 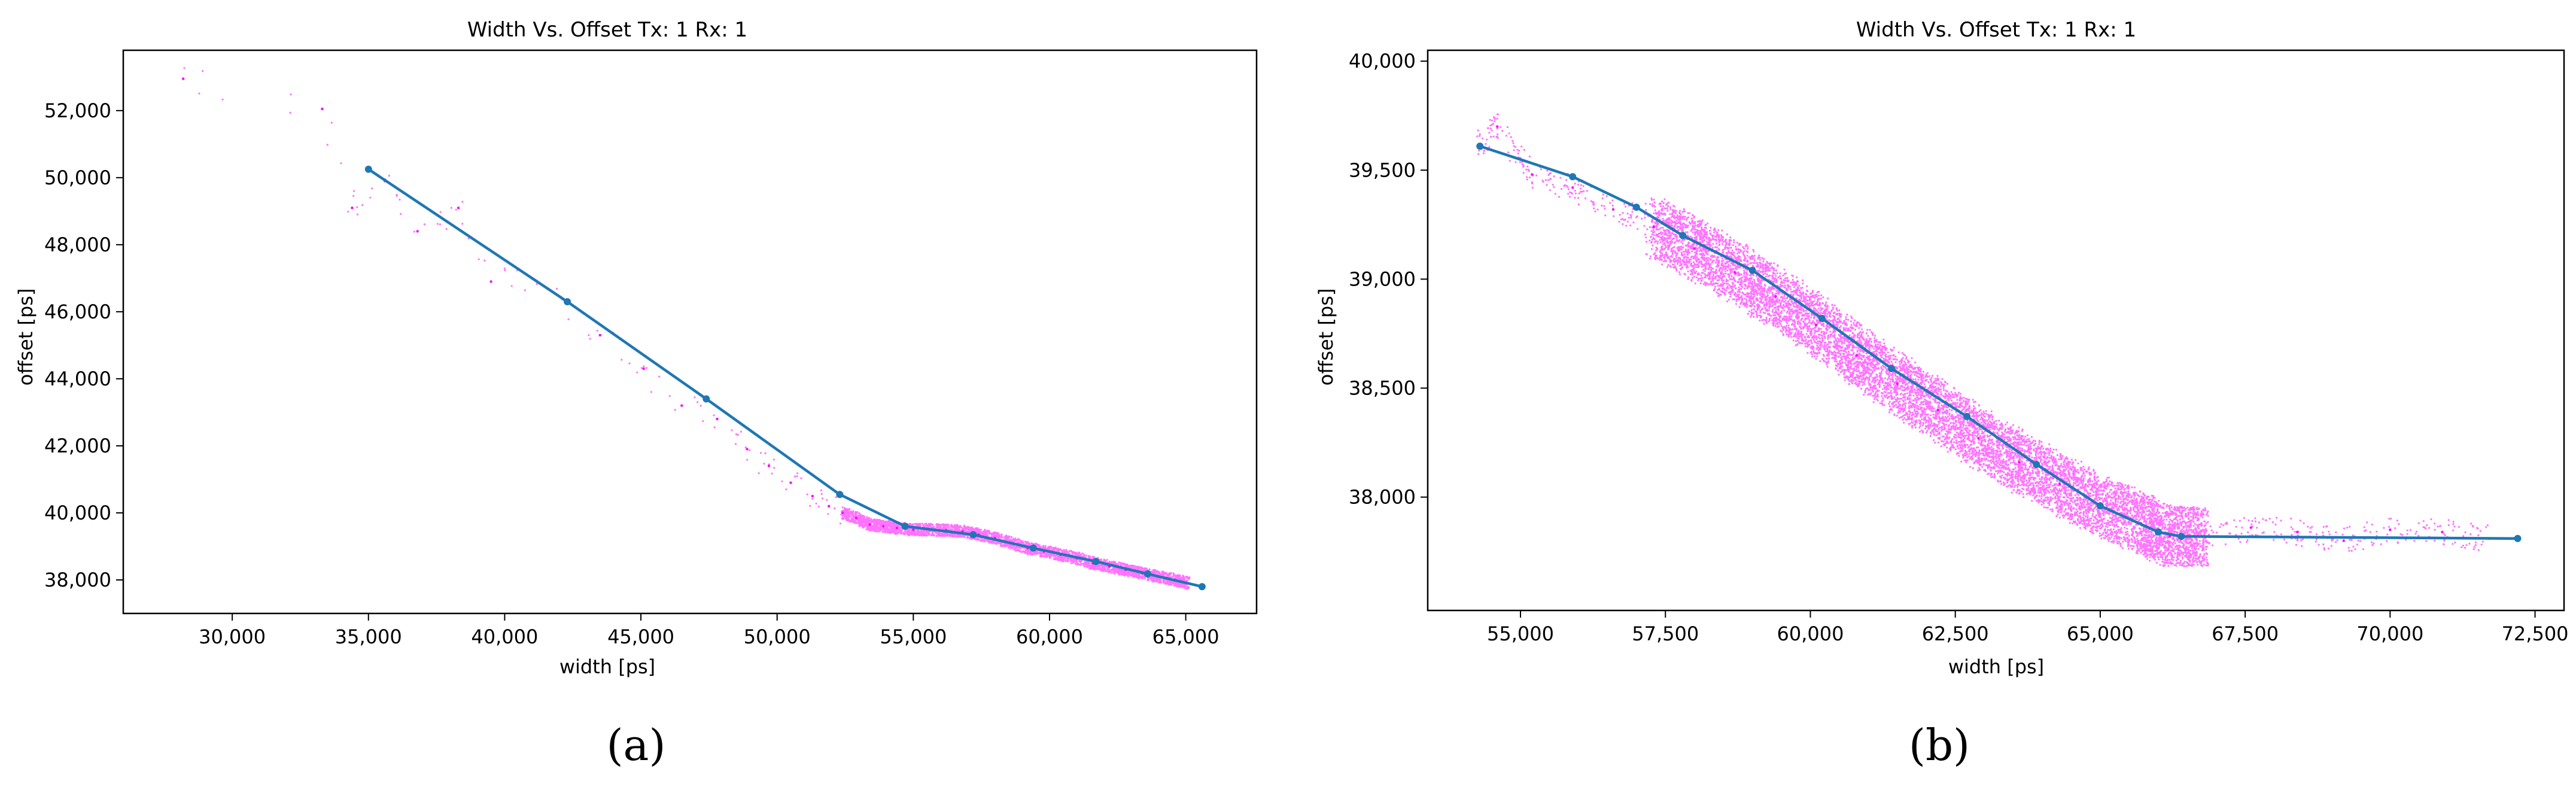 What do you see at coordinates (77, 244) in the screenshot?
I see `y-tick-label: 48,000` at bounding box center [77, 244].